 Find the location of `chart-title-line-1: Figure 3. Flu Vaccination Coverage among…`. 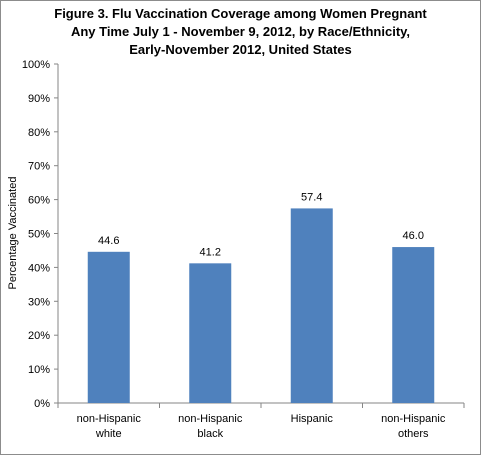

chart-title-line-1: Figure 3. Flu Vaccination Coverage among… is located at coordinates (240, 13).